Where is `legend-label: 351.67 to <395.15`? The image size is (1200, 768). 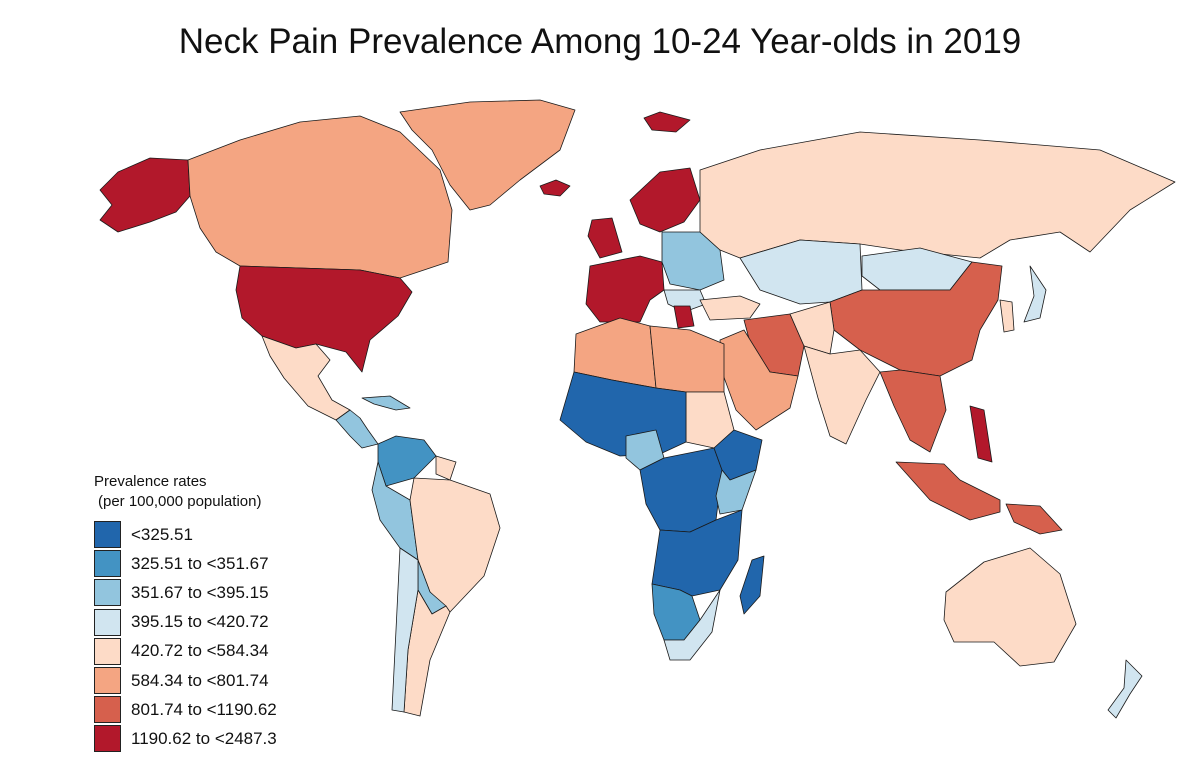
legend-label: 351.67 to <395.15 is located at coordinates (200, 592).